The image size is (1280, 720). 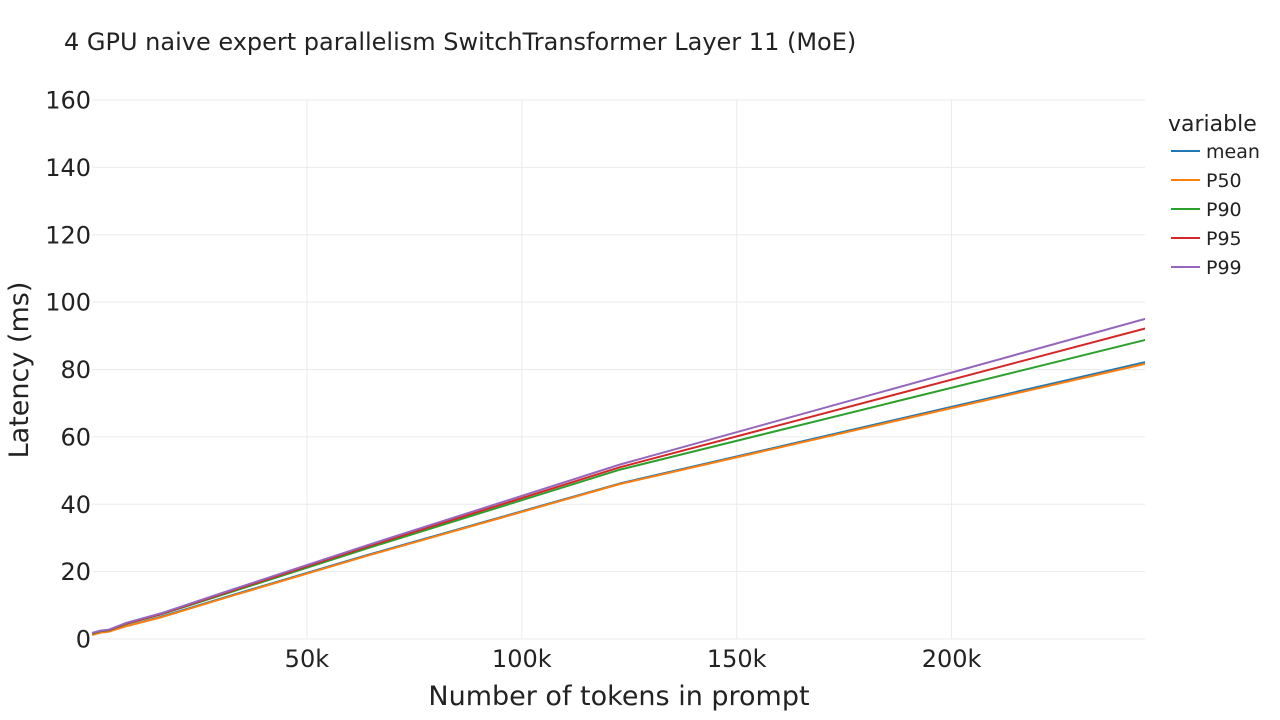 What do you see at coordinates (19, 370) in the screenshot?
I see `y-axis-title: Latency (ms)` at bounding box center [19, 370].